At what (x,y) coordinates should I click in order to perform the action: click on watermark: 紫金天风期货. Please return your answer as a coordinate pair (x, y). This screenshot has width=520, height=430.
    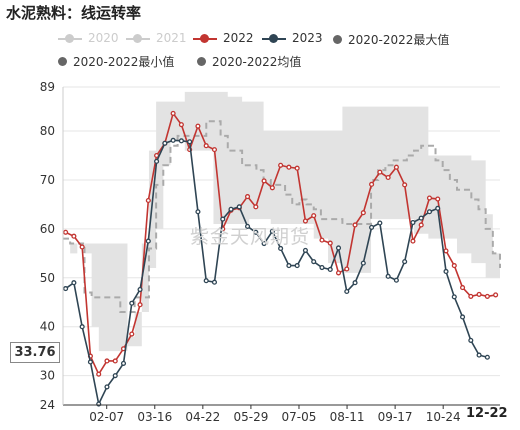
    Looking at the image, I should click on (250, 237).